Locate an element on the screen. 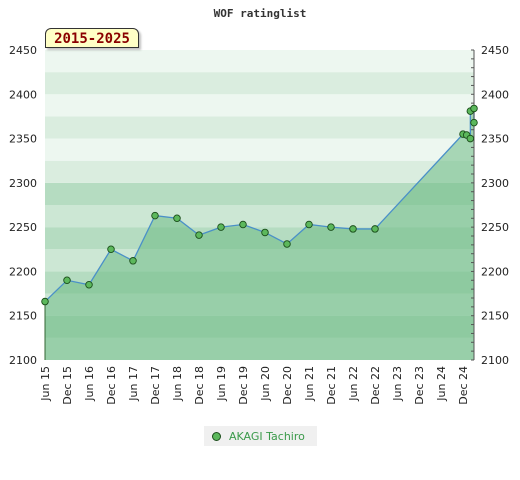 This screenshot has width=520, height=480. y-tick-label-left: 2150 is located at coordinates (23, 316).